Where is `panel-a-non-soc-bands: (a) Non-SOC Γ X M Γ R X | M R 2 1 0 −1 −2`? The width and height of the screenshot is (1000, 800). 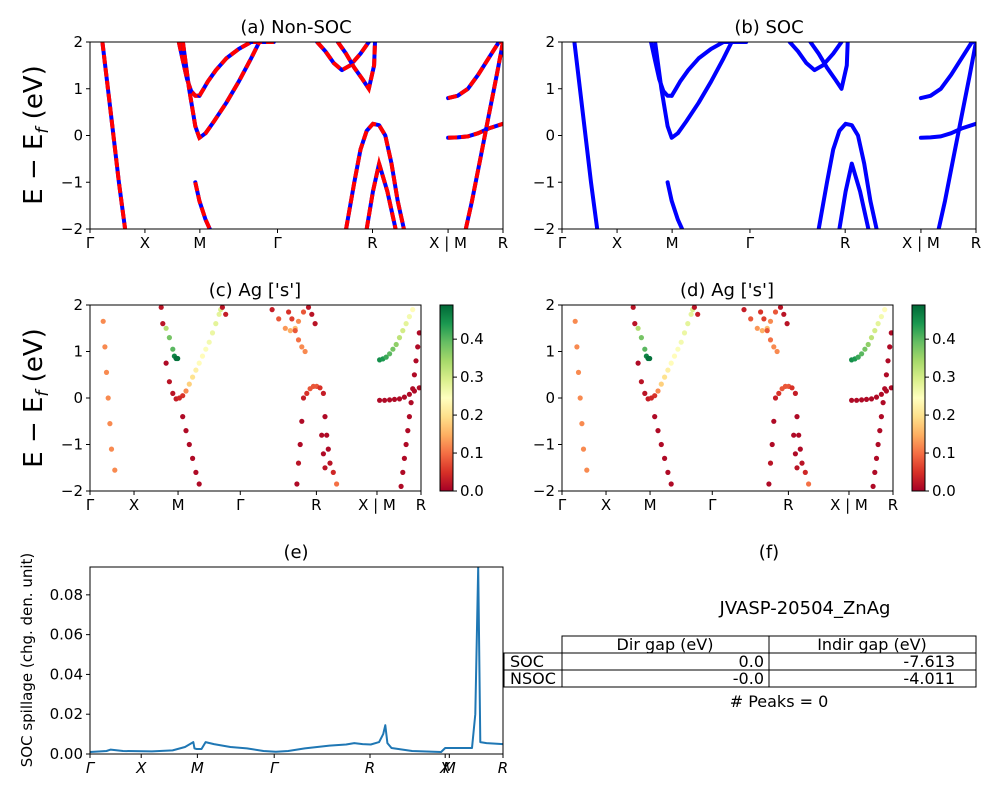
panel-a-non-soc-bands: (a) Non-SOC Γ X M Γ R X | M R 2 1 0 −1 −2 is located at coordinates (284, 134).